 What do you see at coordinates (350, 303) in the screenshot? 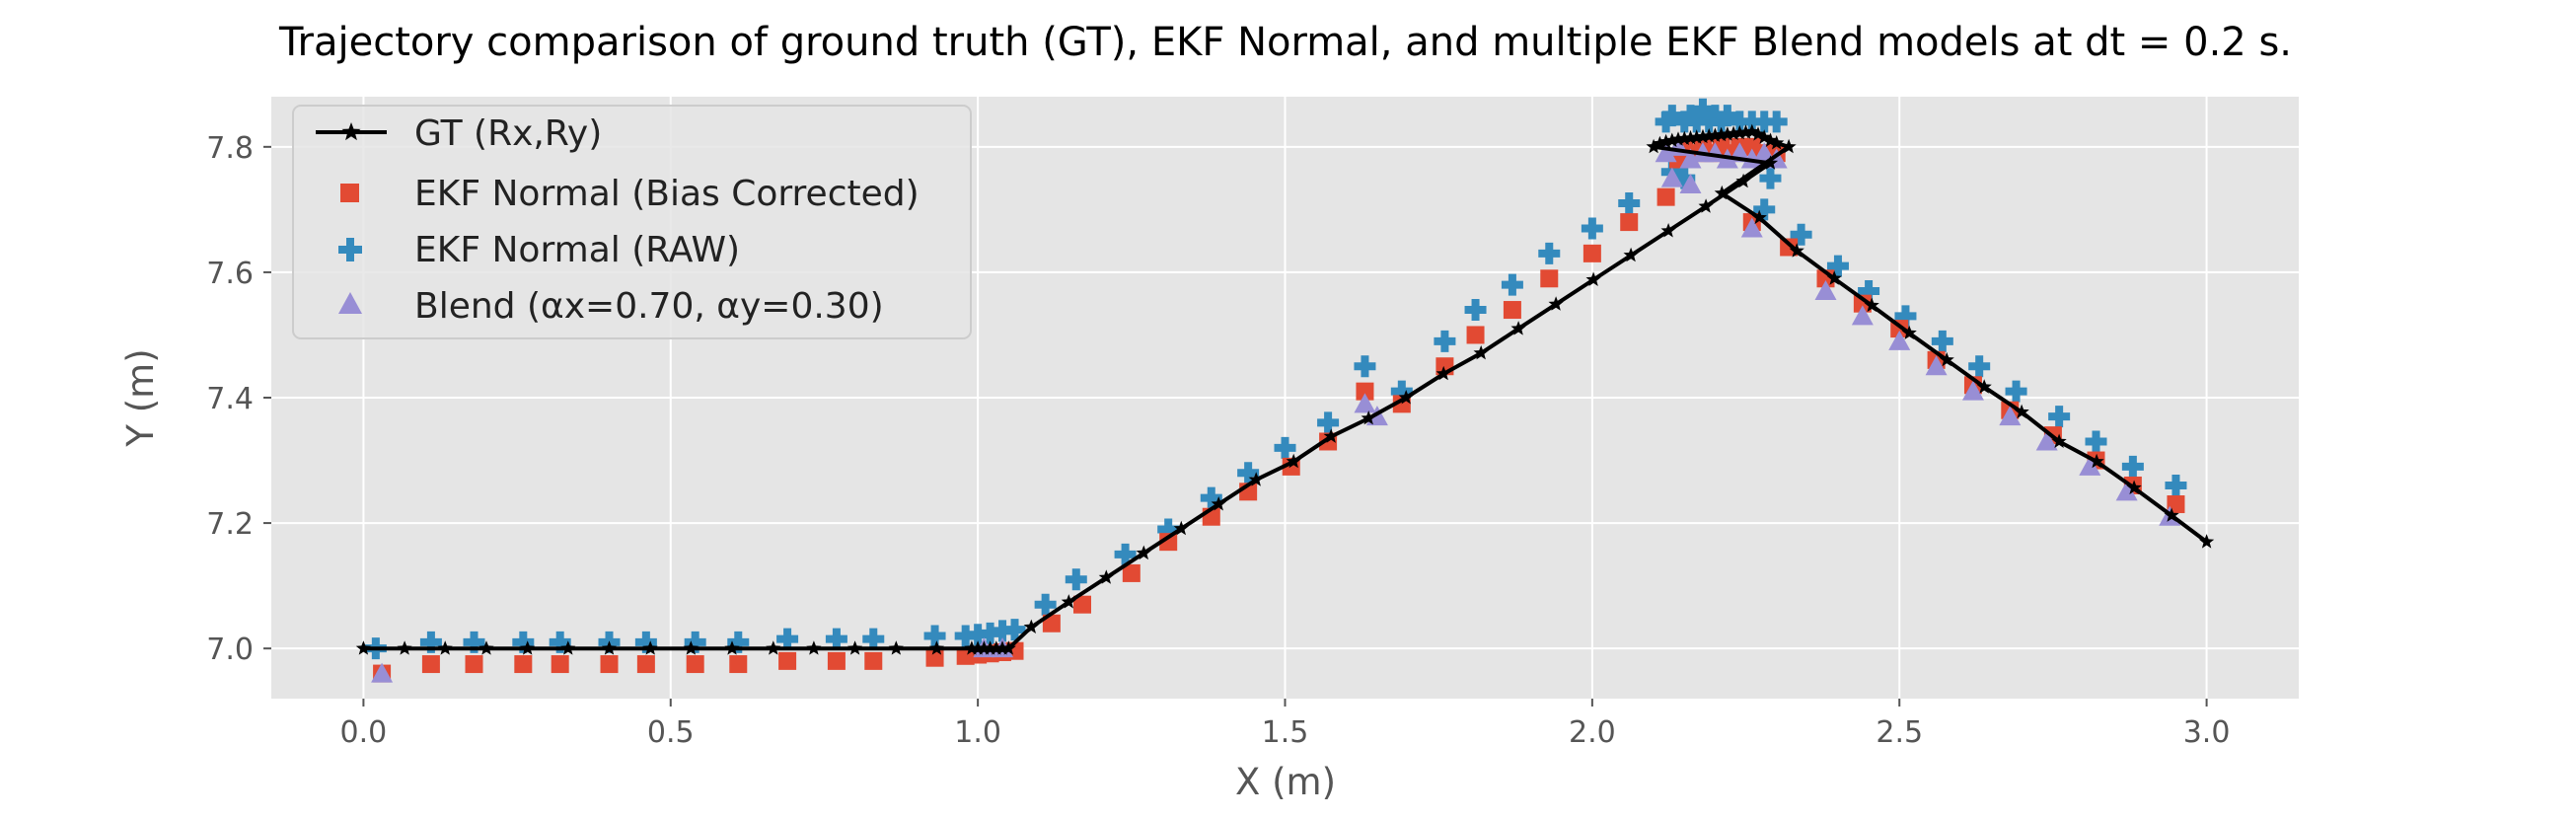
I see `legend-triangle-icon` at bounding box center [350, 303].